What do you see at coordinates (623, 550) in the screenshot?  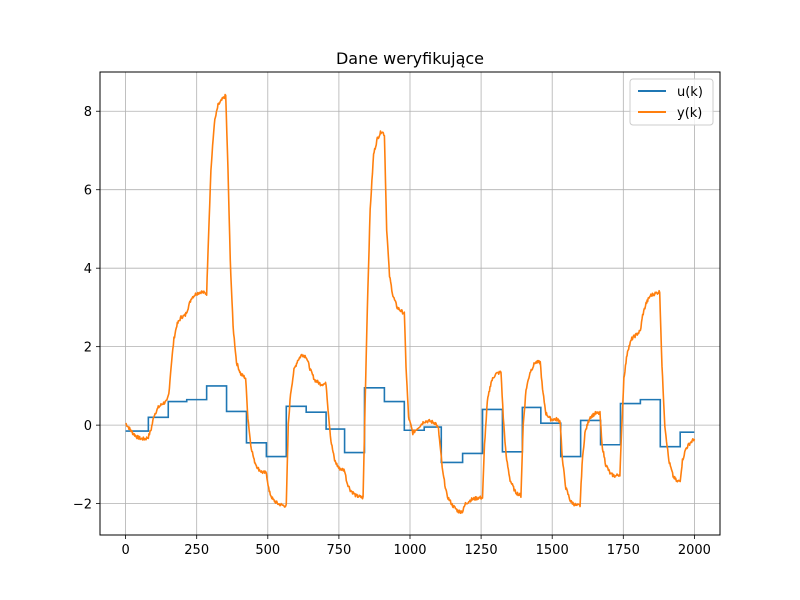 I see `x-tick-label: 1750` at bounding box center [623, 550].